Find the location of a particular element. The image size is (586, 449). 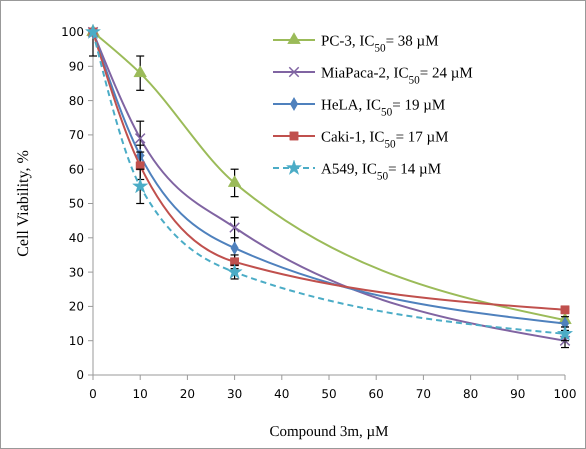

y-tick-label: 60 is located at coordinates (76, 169).